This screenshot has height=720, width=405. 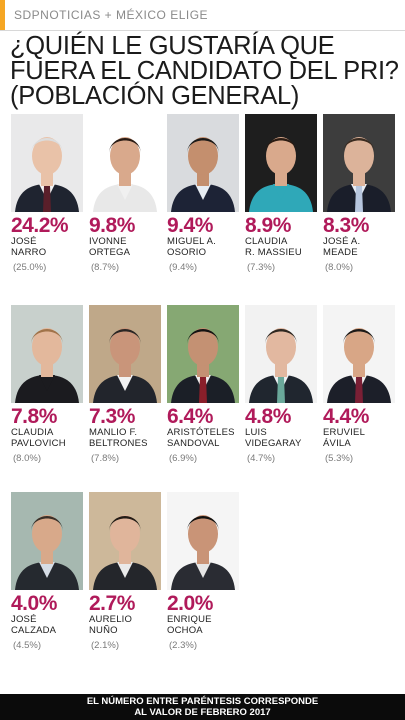 What do you see at coordinates (105, 645) in the screenshot?
I see `previous-percentage-label: (2.1%)` at bounding box center [105, 645].